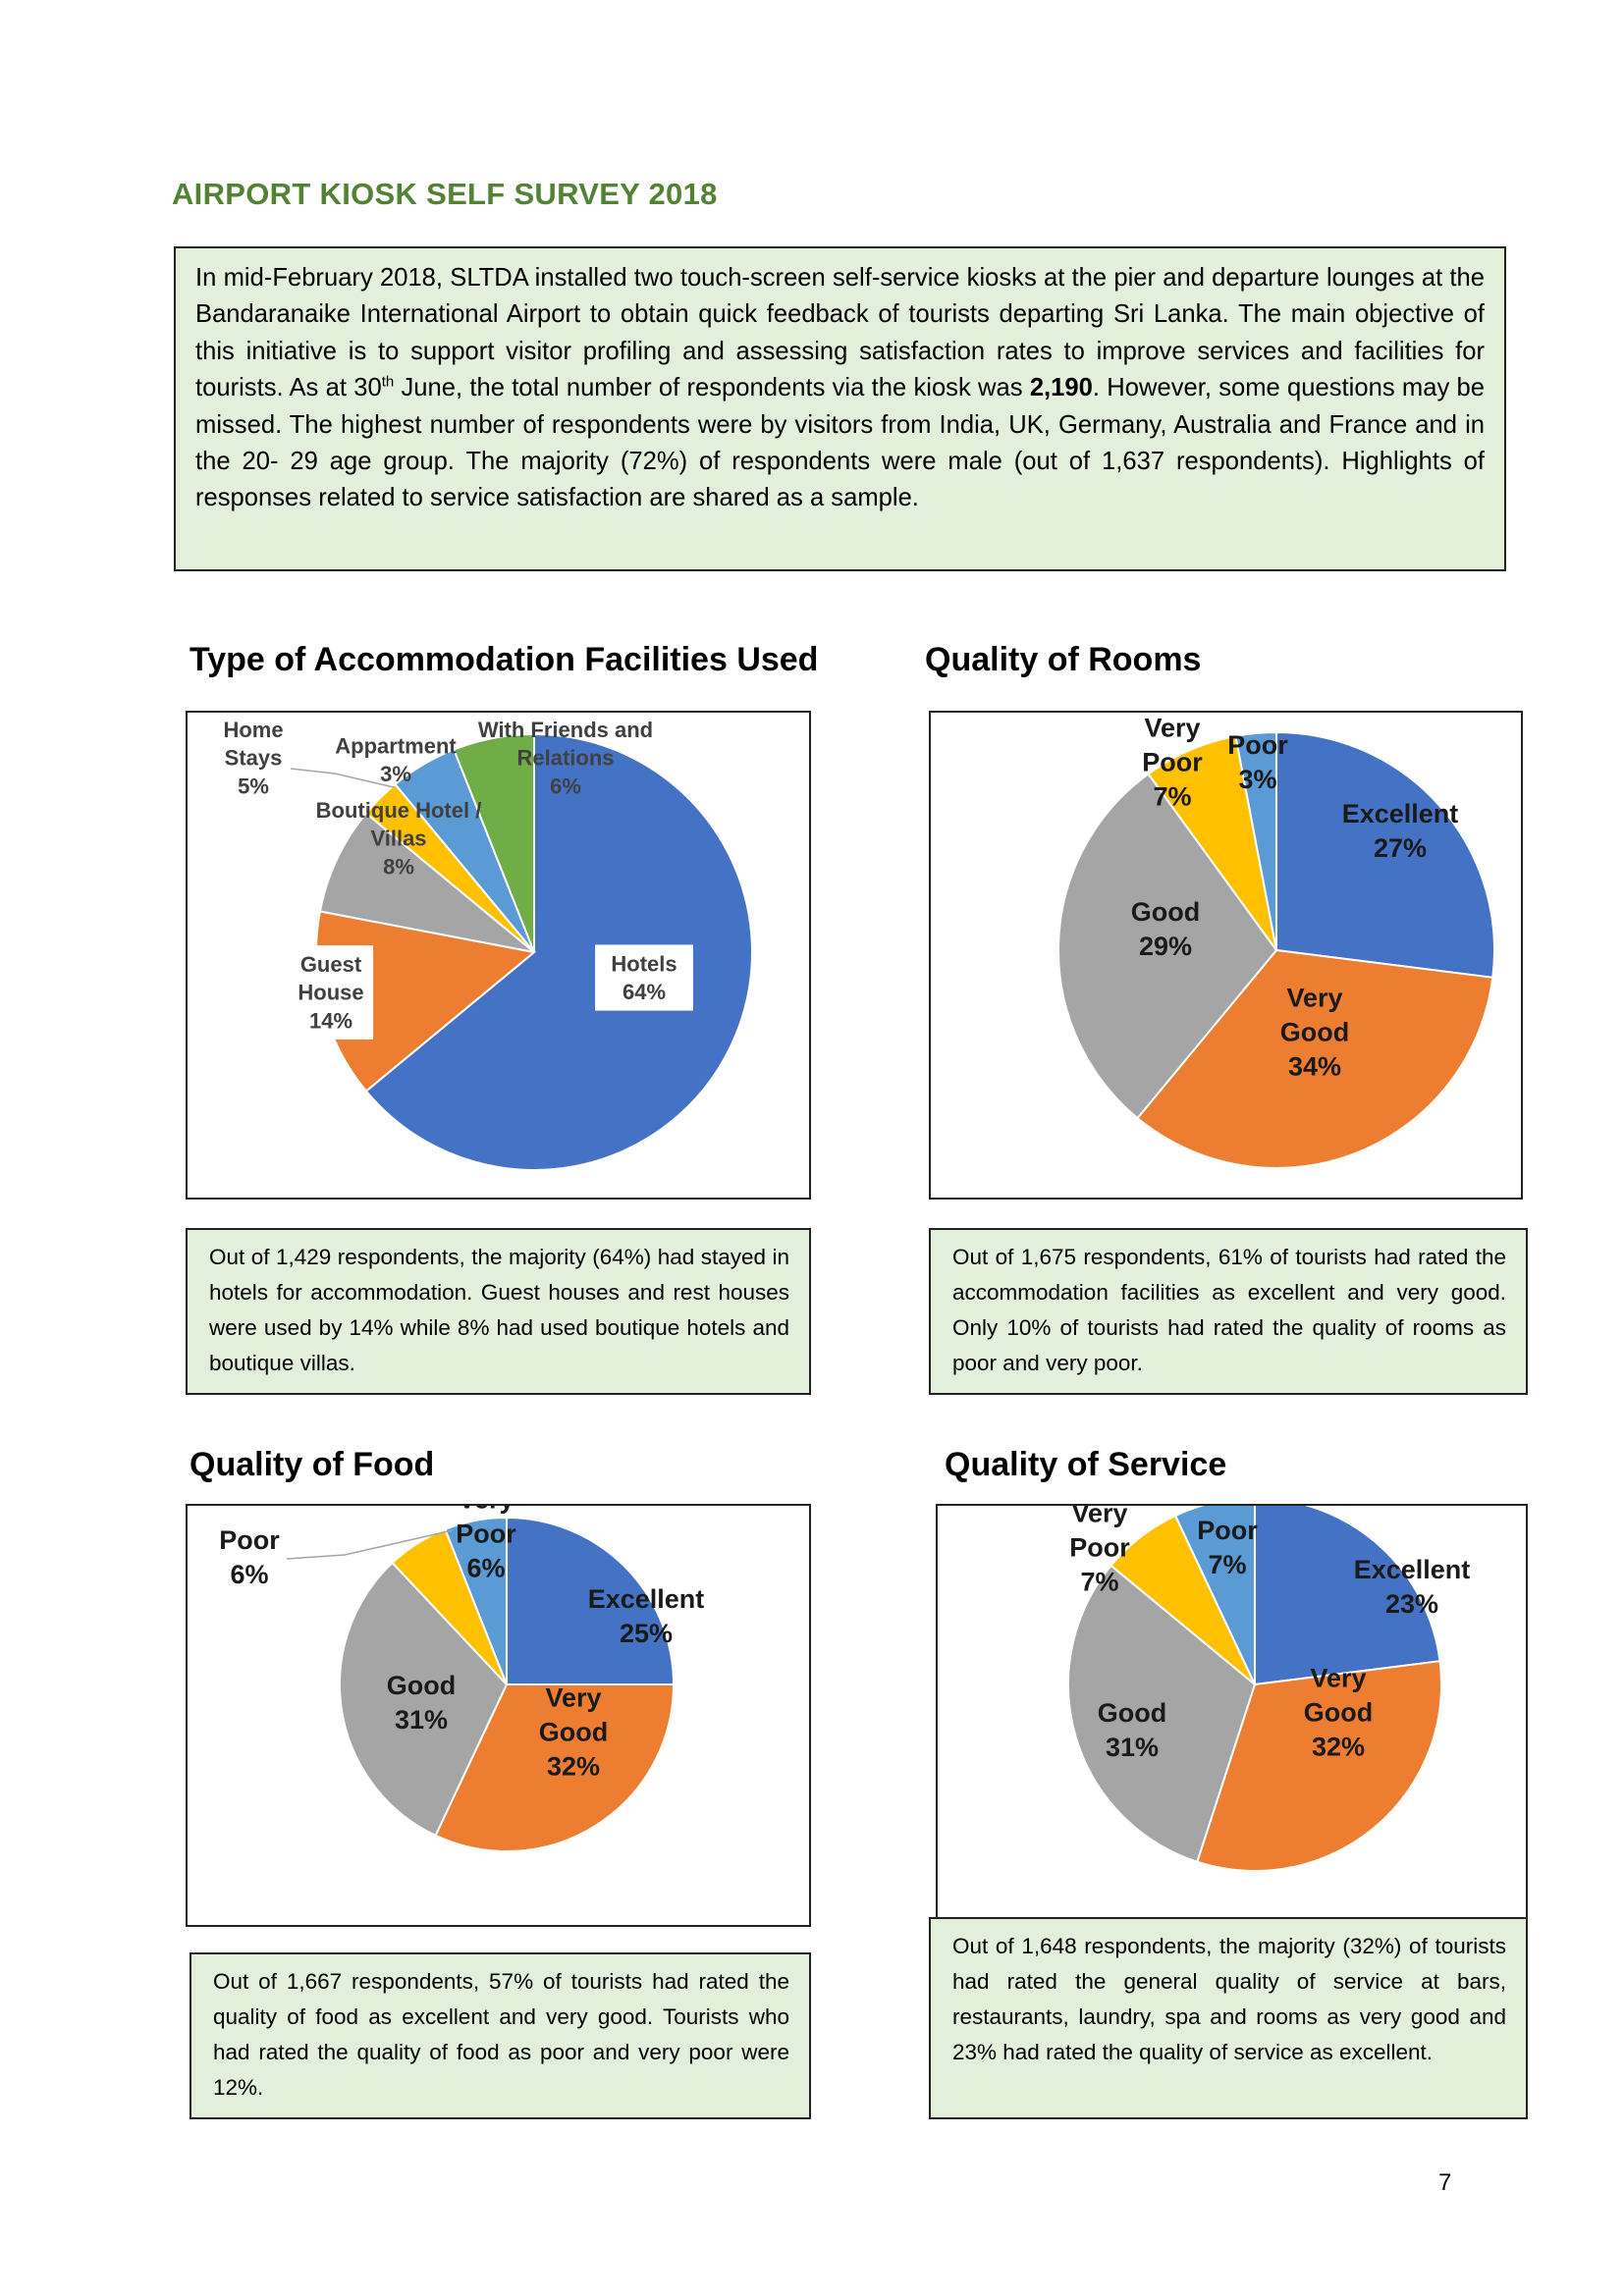 The height and width of the screenshot is (2296, 1624). What do you see at coordinates (1411, 1604) in the screenshot?
I see `slice-label-line: 23%` at bounding box center [1411, 1604].